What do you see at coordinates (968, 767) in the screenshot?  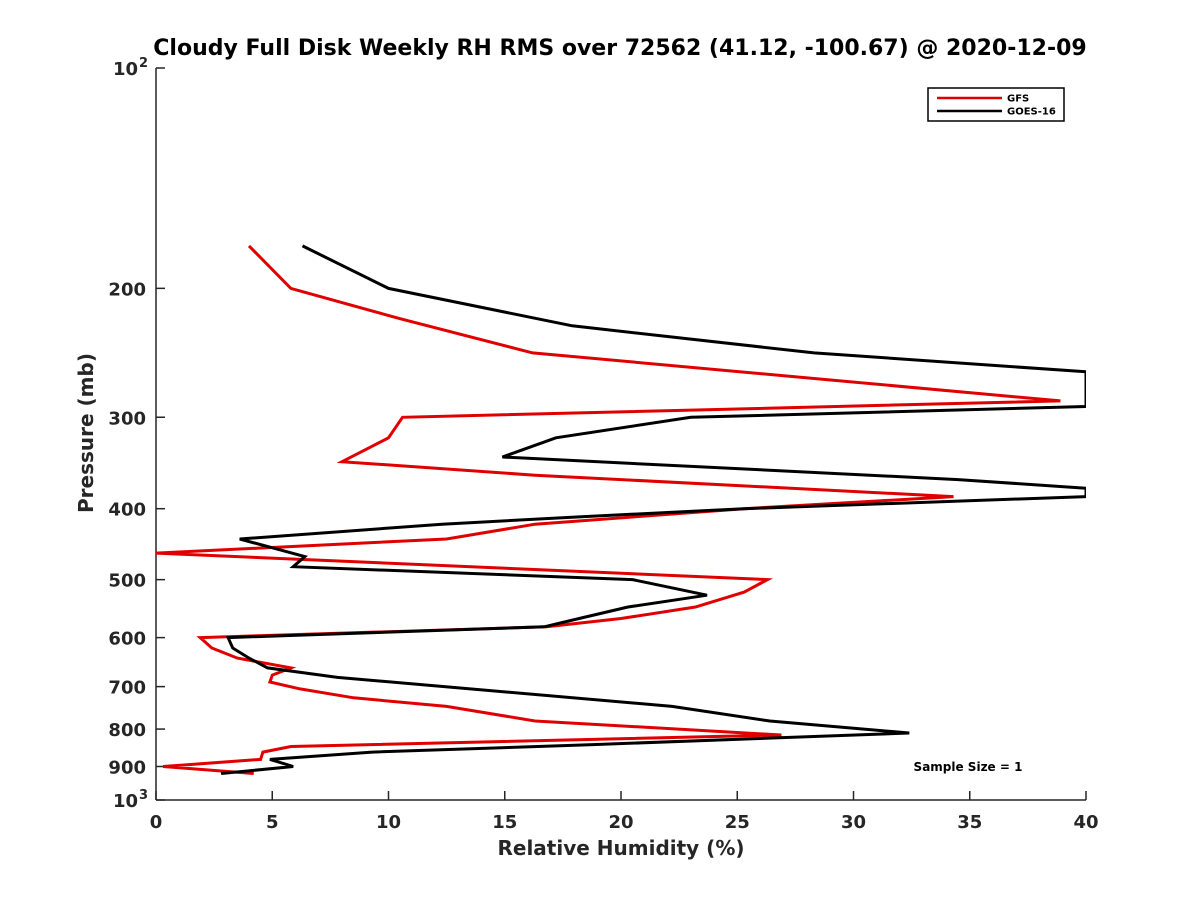 I see `sample-size-annotation: Sample Size = 1` at bounding box center [968, 767].